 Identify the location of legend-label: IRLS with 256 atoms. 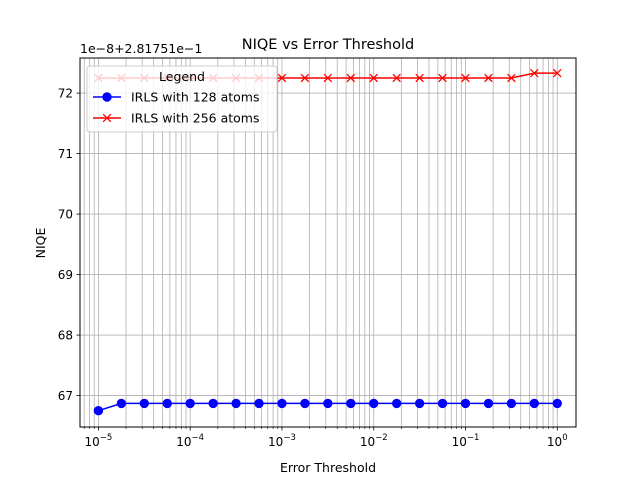
(195, 118).